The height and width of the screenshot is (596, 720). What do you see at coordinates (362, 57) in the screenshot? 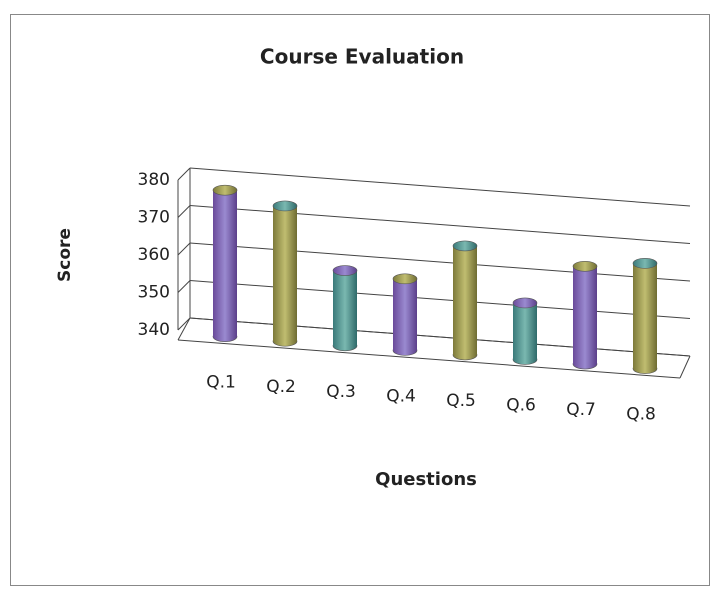
I see `chart-title: Course Evaluation` at bounding box center [362, 57].